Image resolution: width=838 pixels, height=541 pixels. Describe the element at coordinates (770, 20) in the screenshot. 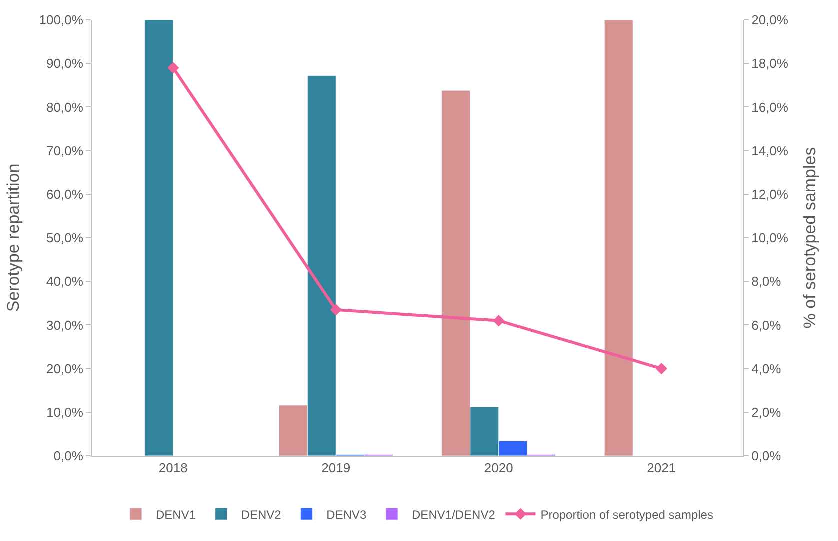

I see `y2-tick-label: 20,0%` at that location.